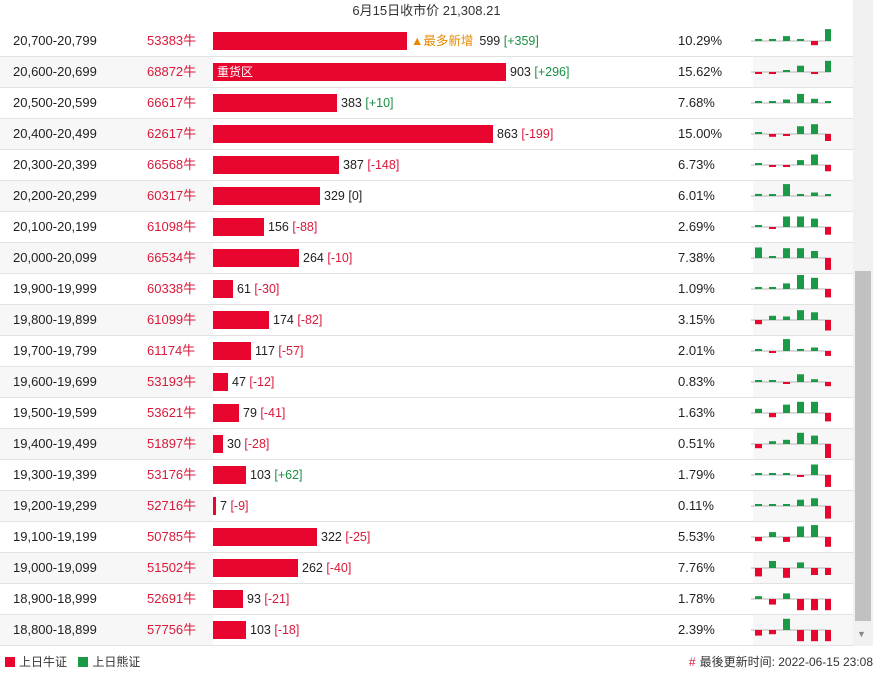 The width and height of the screenshot is (885, 675). What do you see at coordinates (288, 475) in the screenshot?
I see `value-change: [+62]` at bounding box center [288, 475].